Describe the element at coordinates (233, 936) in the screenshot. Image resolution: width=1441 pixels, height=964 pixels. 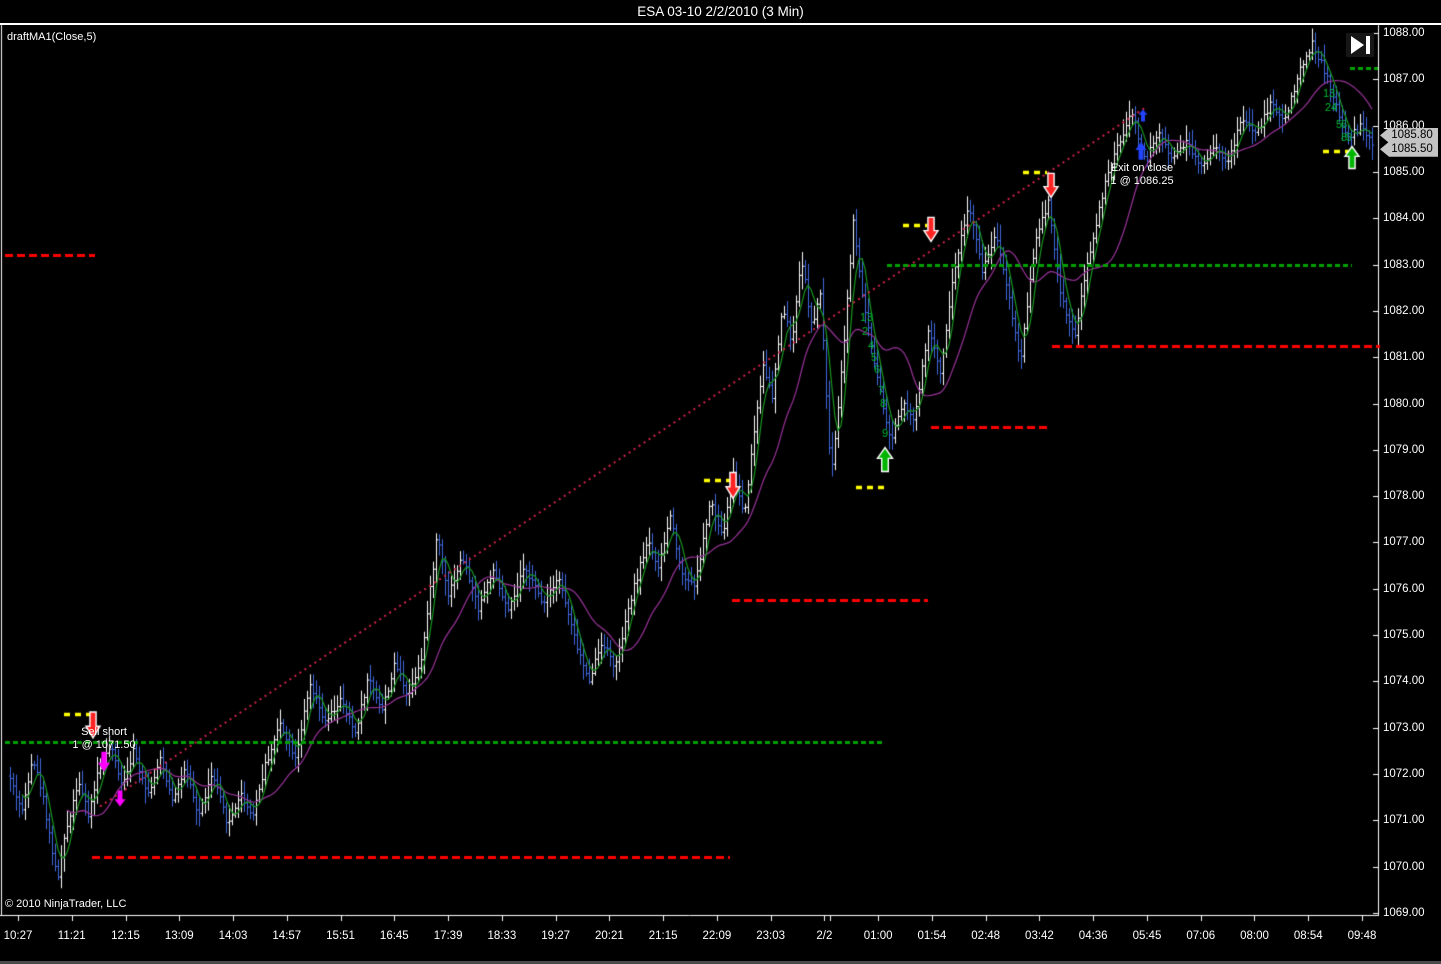
I see `x-axis-label: 14:03` at that location.